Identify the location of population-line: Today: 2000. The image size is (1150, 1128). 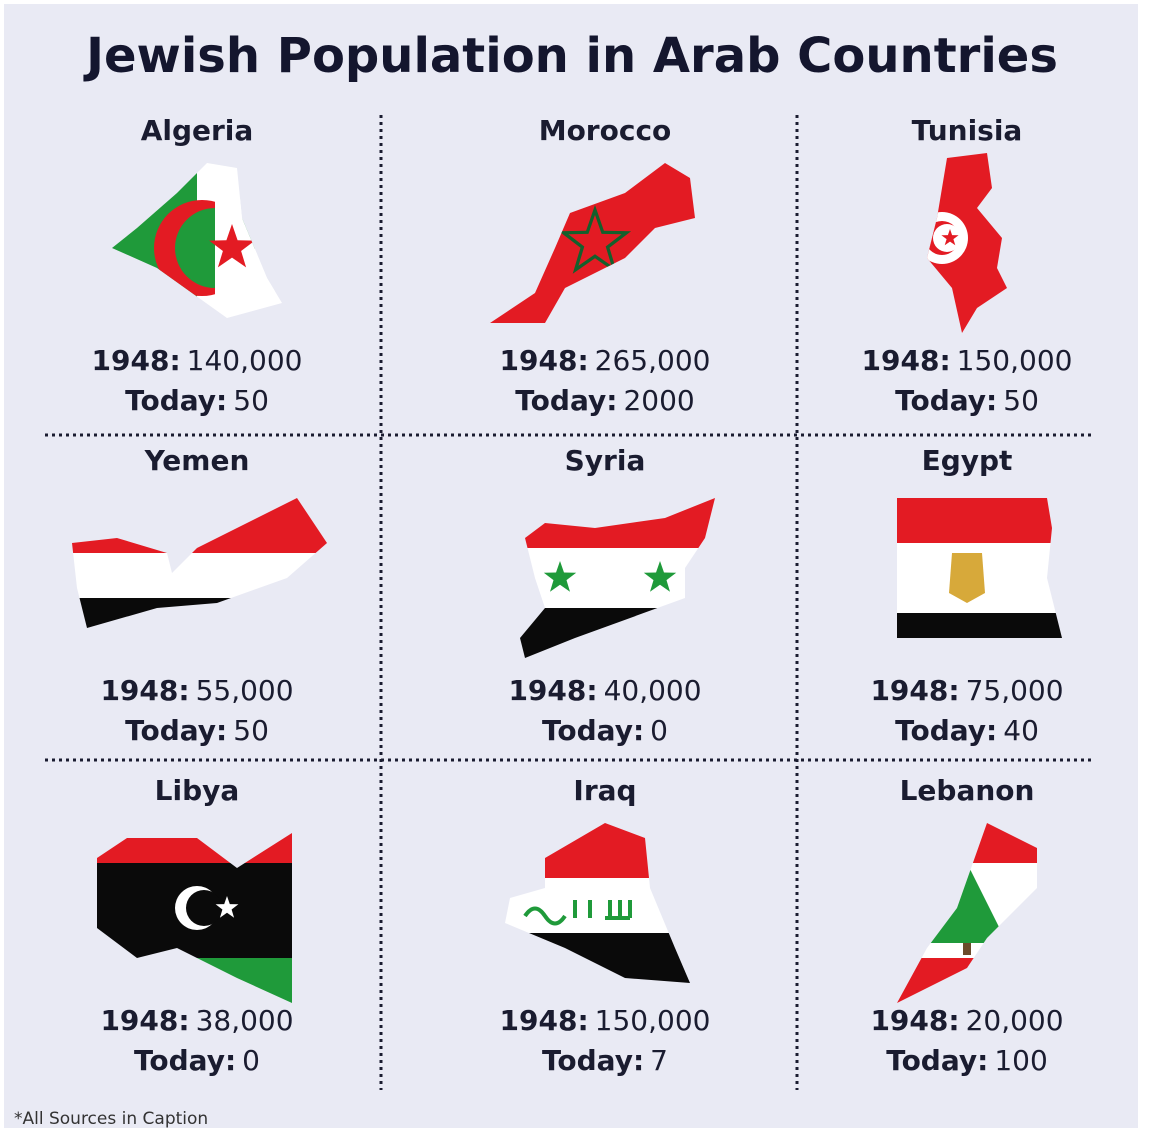
(604, 400).